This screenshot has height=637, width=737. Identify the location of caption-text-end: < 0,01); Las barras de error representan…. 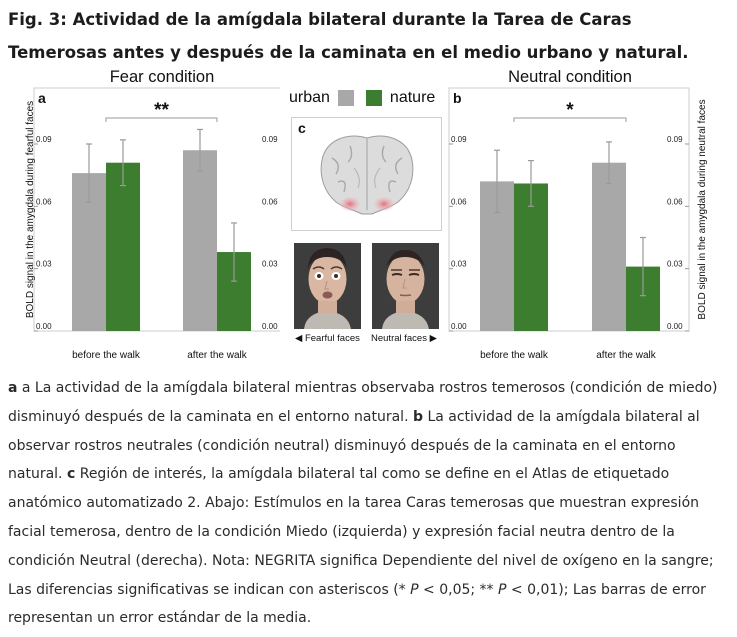
(357, 604).